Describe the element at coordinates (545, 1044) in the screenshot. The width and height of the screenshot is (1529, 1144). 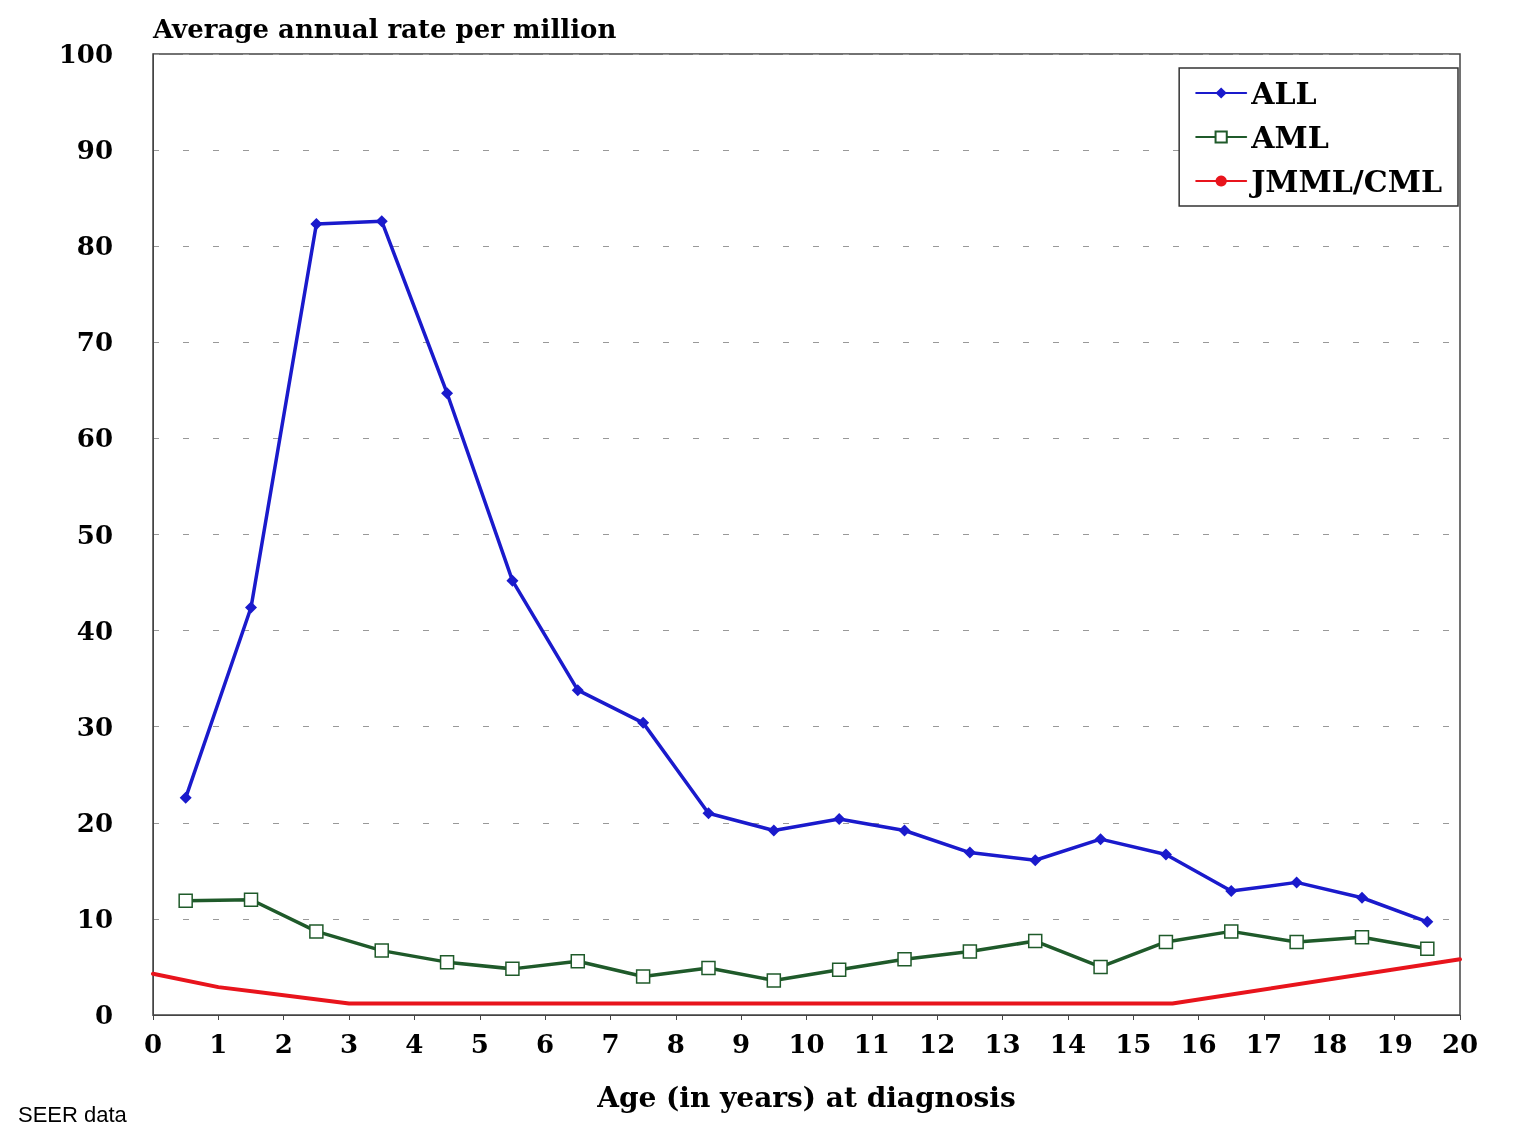
I see `x-tick-label: 6` at that location.